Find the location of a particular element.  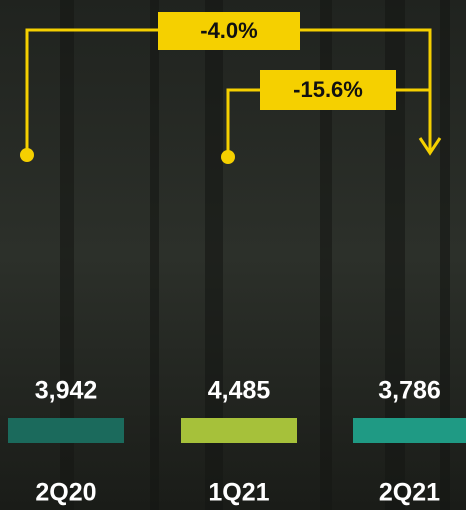

period-value: 3,786 is located at coordinates (409, 391).